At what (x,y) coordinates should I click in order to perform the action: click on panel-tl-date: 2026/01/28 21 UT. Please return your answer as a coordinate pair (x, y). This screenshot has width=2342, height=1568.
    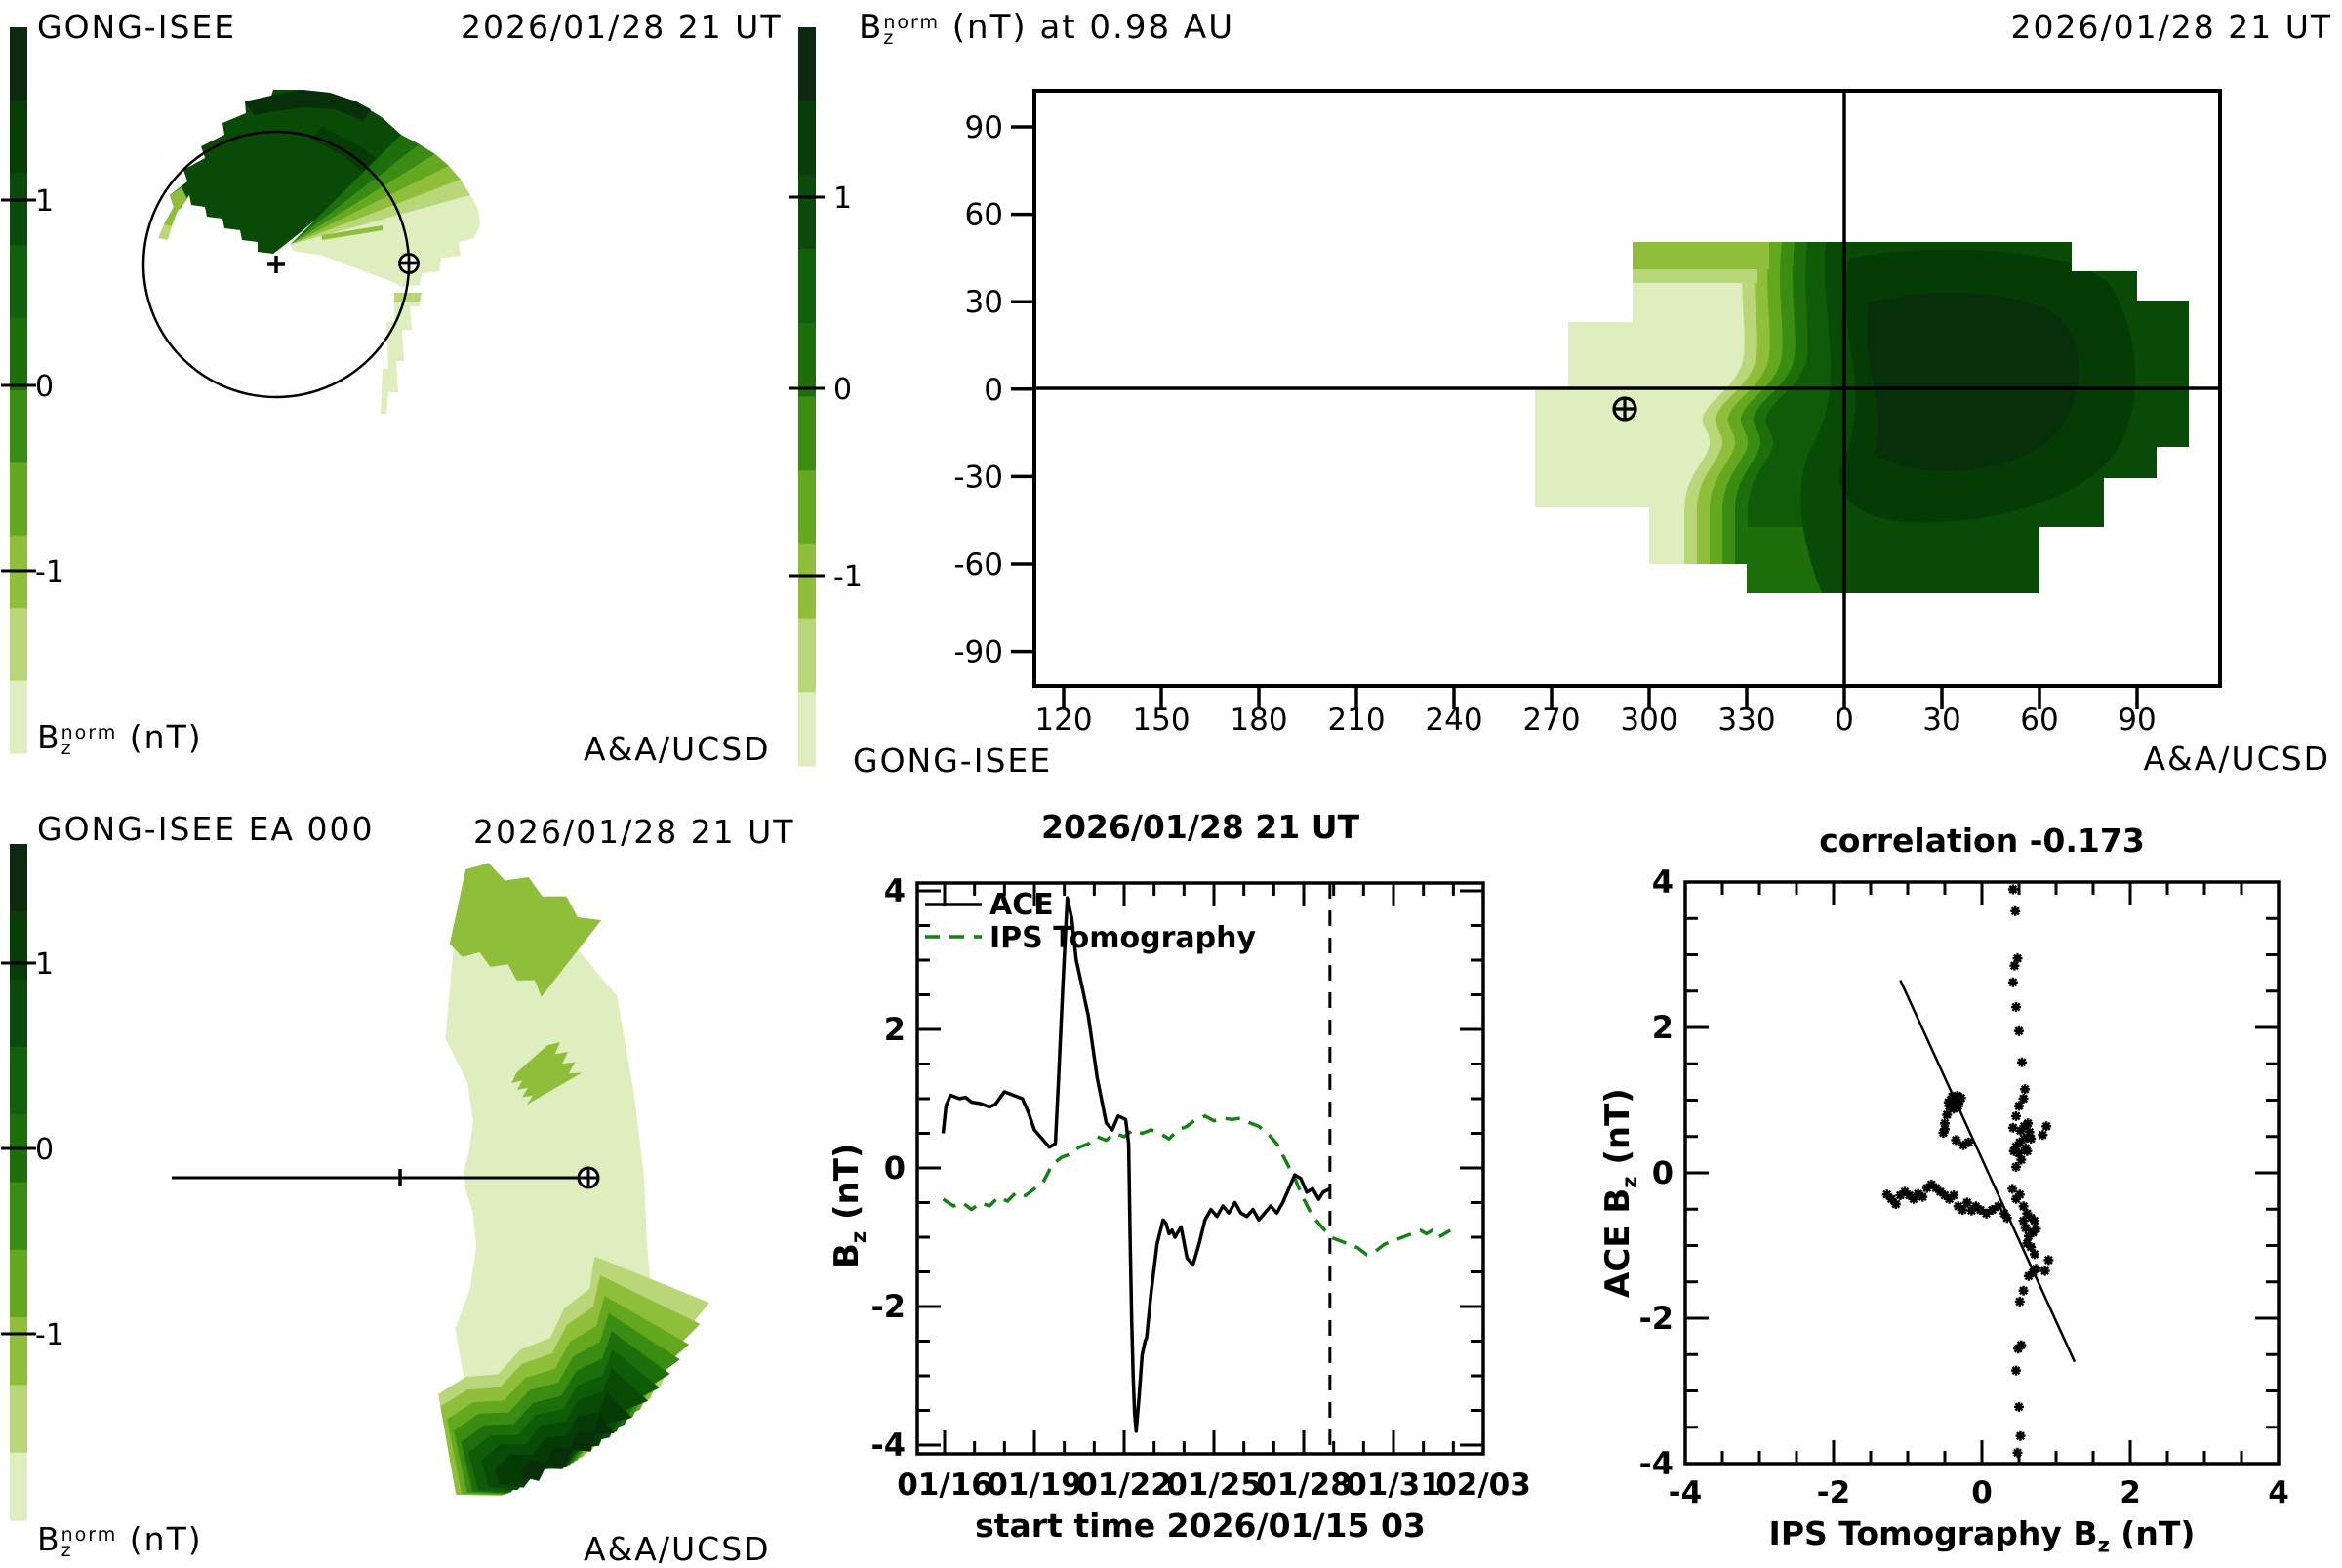
    Looking at the image, I should click on (622, 27).